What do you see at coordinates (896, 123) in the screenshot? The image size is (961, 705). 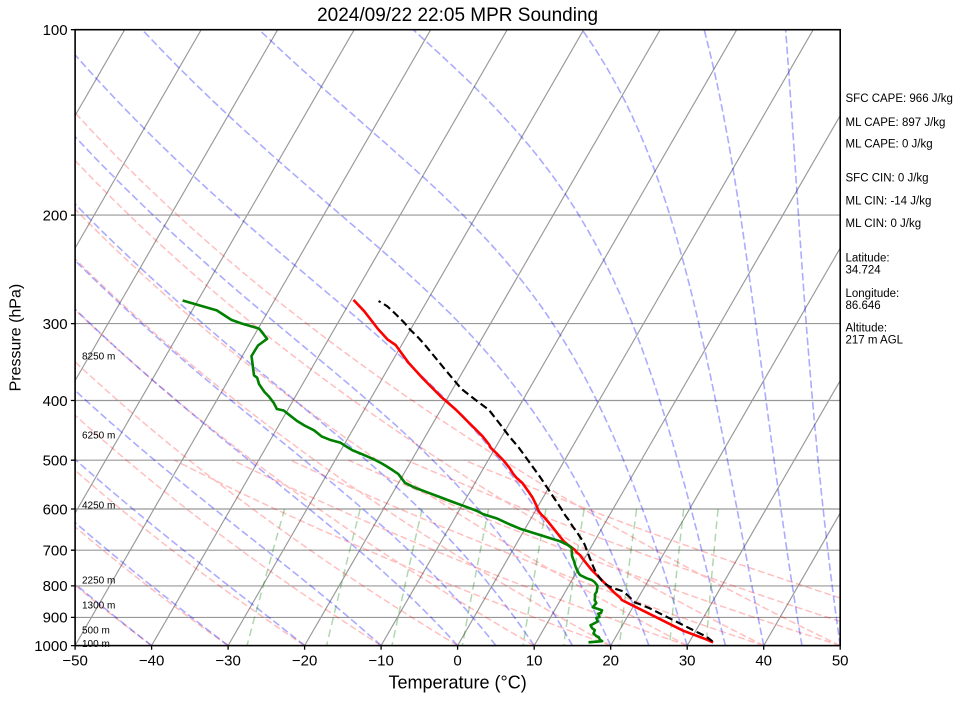 I see `svg-text: ML CAPE: 897 J/kg` at bounding box center [896, 123].